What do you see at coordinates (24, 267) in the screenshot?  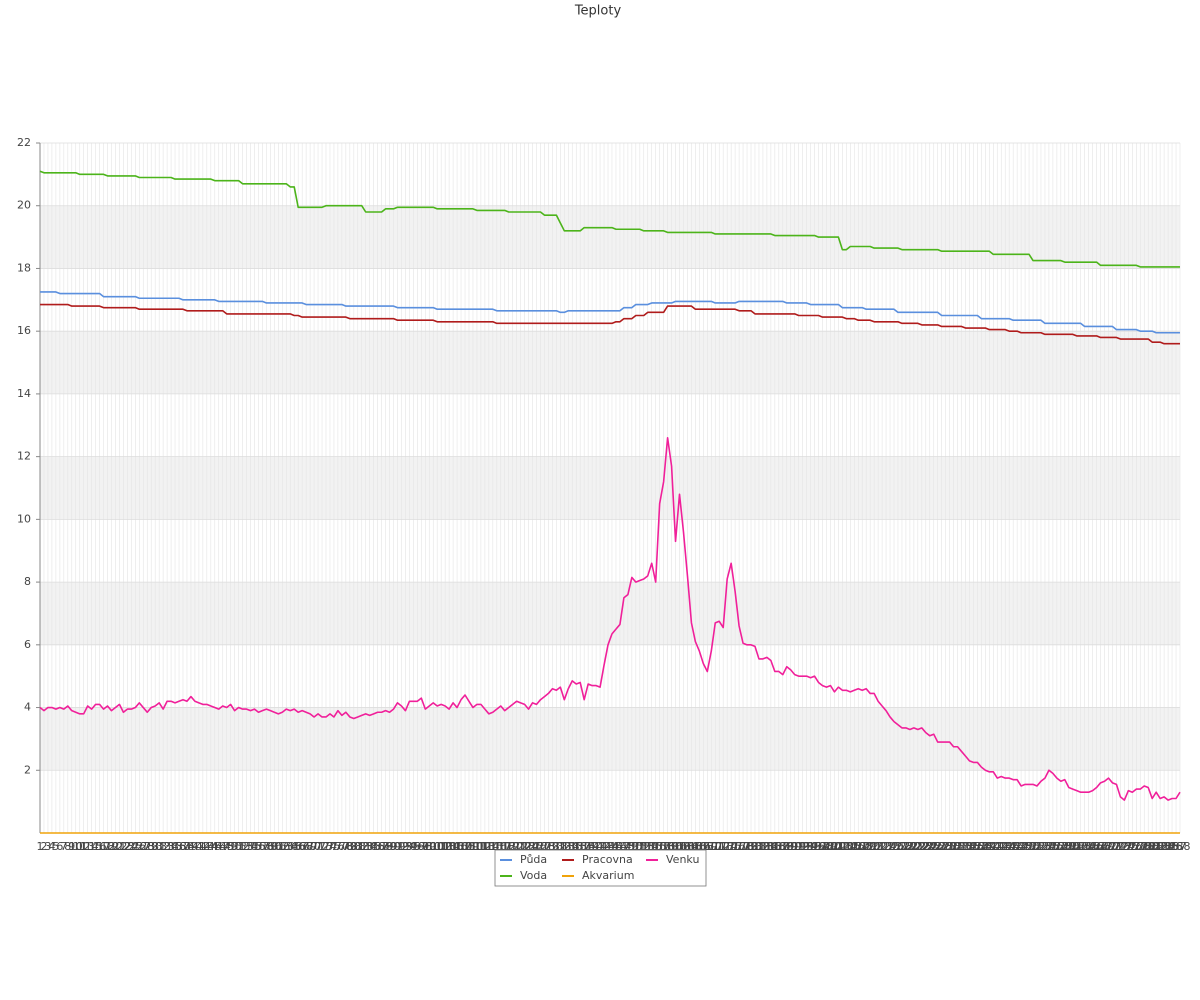 I see `y-tick-label: 18` at bounding box center [24, 267].